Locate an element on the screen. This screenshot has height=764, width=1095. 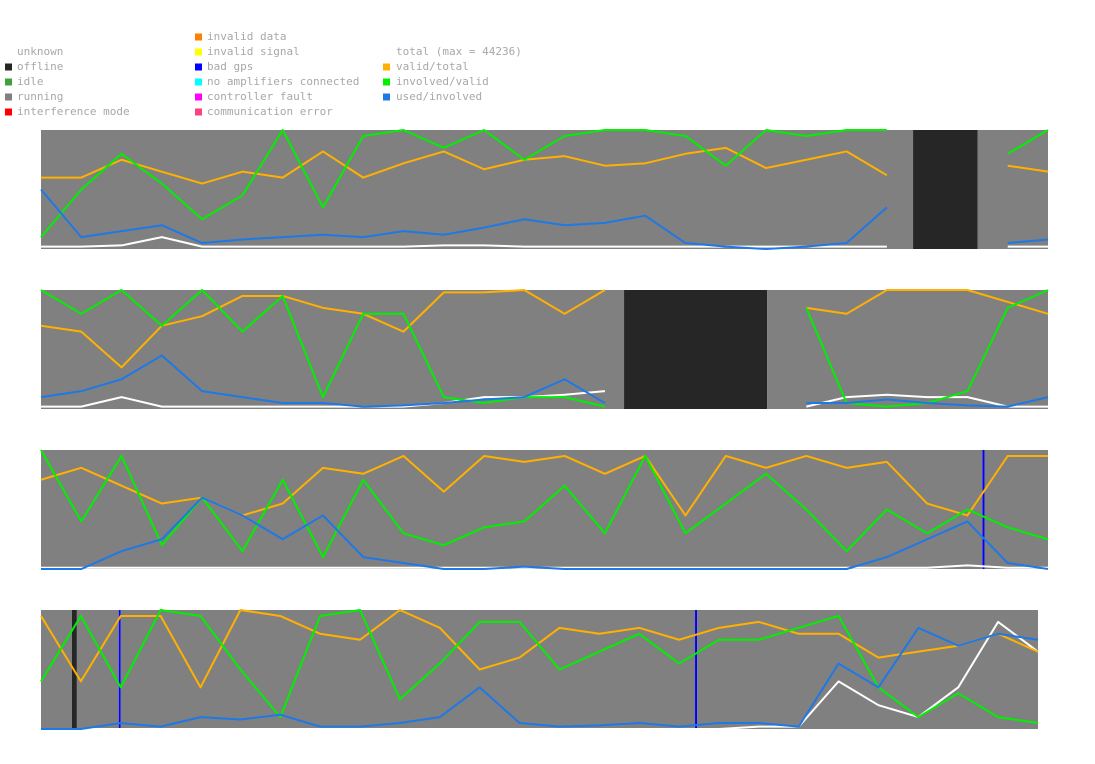
legend-label: invalid signal is located at coordinates (253, 51).